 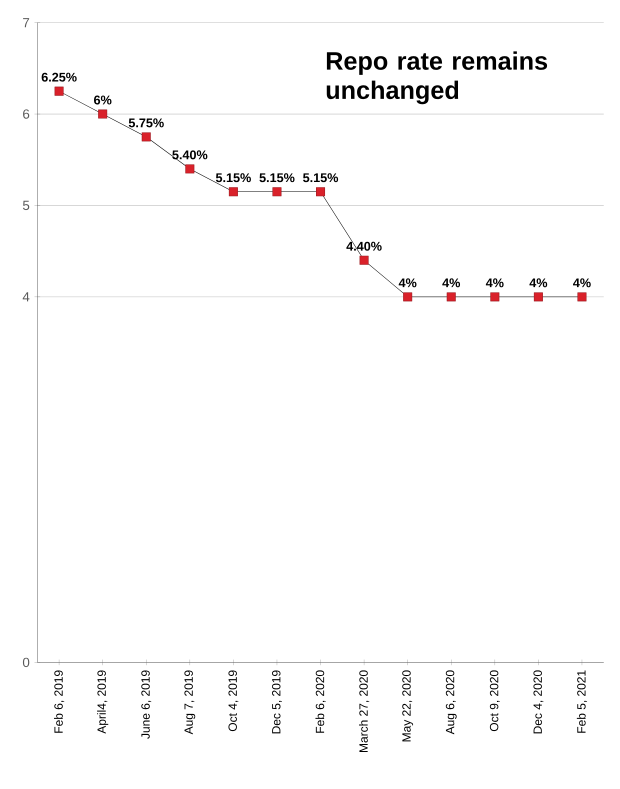 What do you see at coordinates (59, 701) in the screenshot?
I see `x-tick-label: Feb 6, 2019` at bounding box center [59, 701].